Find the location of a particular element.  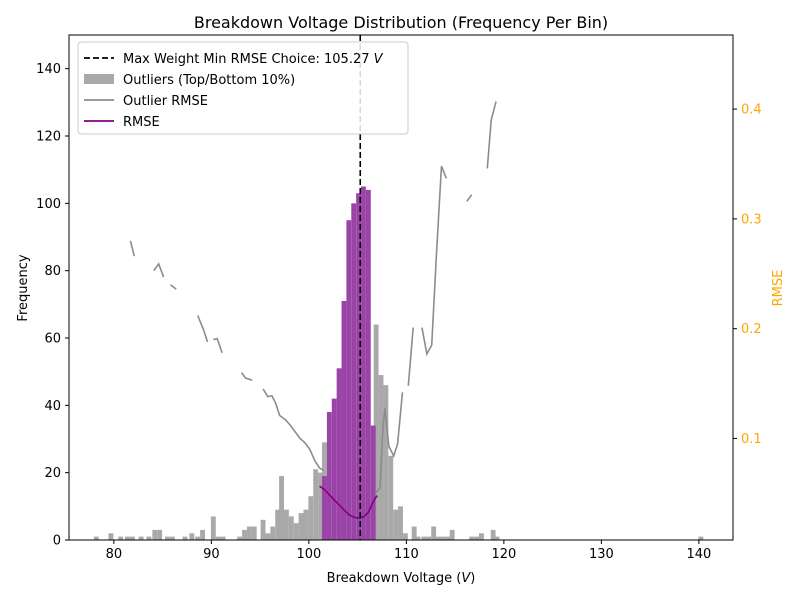

x-tick-label: 100 is located at coordinates (308, 554).